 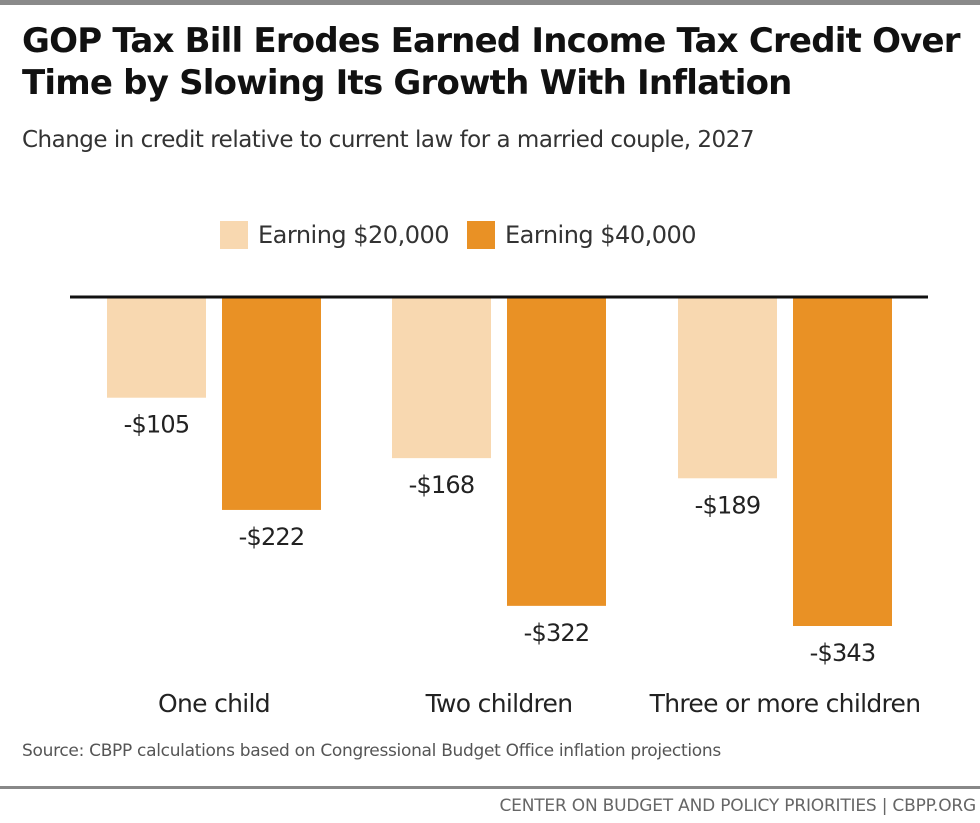 What do you see at coordinates (728, 505) in the screenshot?
I see `data-label: -$189` at bounding box center [728, 505].